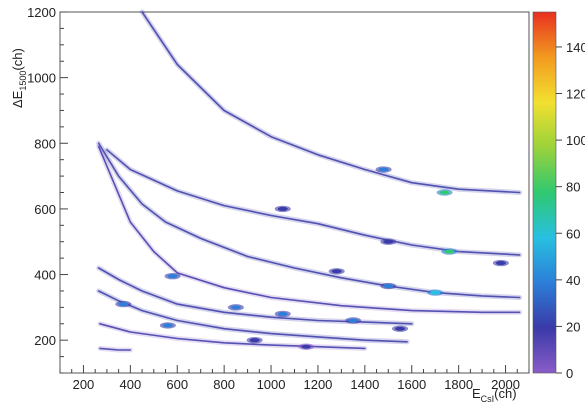 Image resolution: width=585 pixels, height=411 pixels. I want to click on y-tick-label: 600, so click(45, 209).